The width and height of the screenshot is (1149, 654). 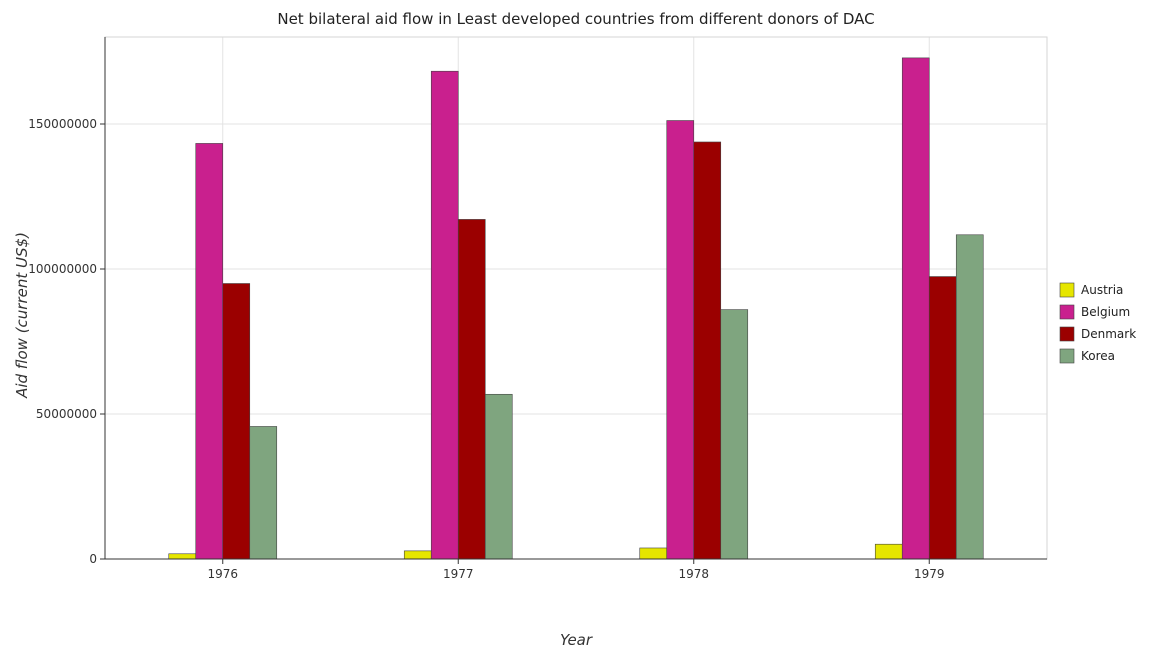 I want to click on legend-label-austria: Austria, so click(x=1102, y=290).